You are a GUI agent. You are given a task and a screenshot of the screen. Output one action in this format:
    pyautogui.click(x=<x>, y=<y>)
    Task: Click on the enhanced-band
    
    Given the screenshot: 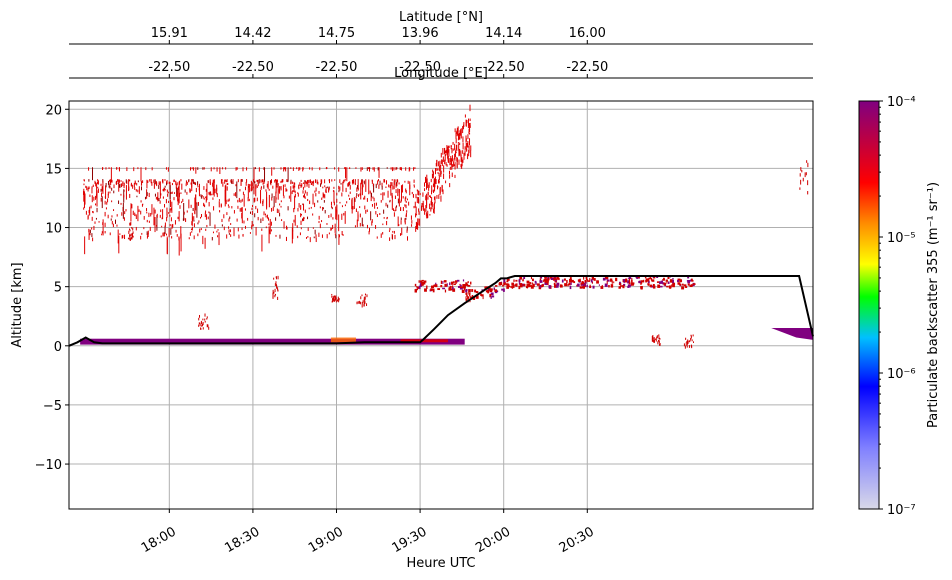 What is the action you would take?
    pyautogui.click(x=424, y=341)
    